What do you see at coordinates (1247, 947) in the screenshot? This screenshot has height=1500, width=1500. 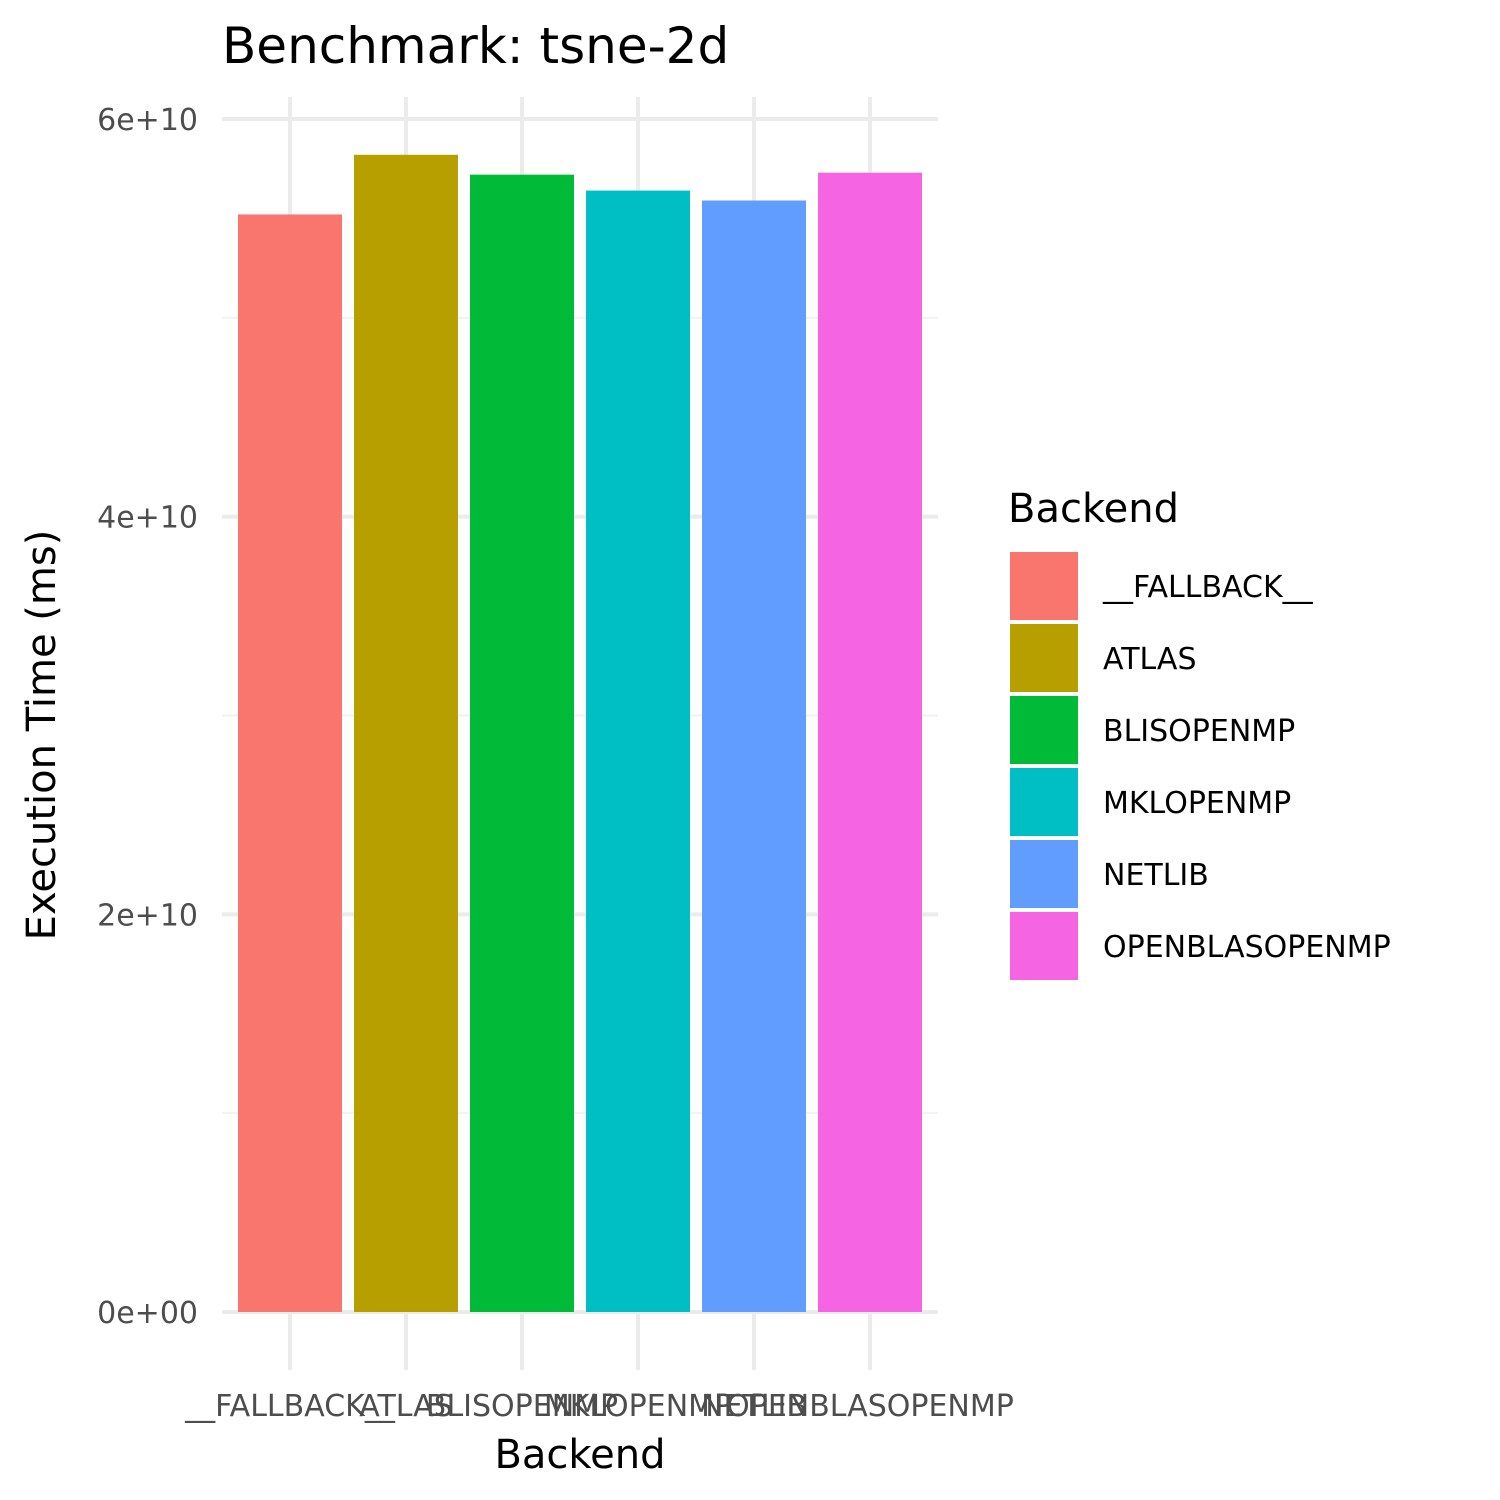 I see `legend-label: OPENBLASOPENMP` at bounding box center [1247, 947].